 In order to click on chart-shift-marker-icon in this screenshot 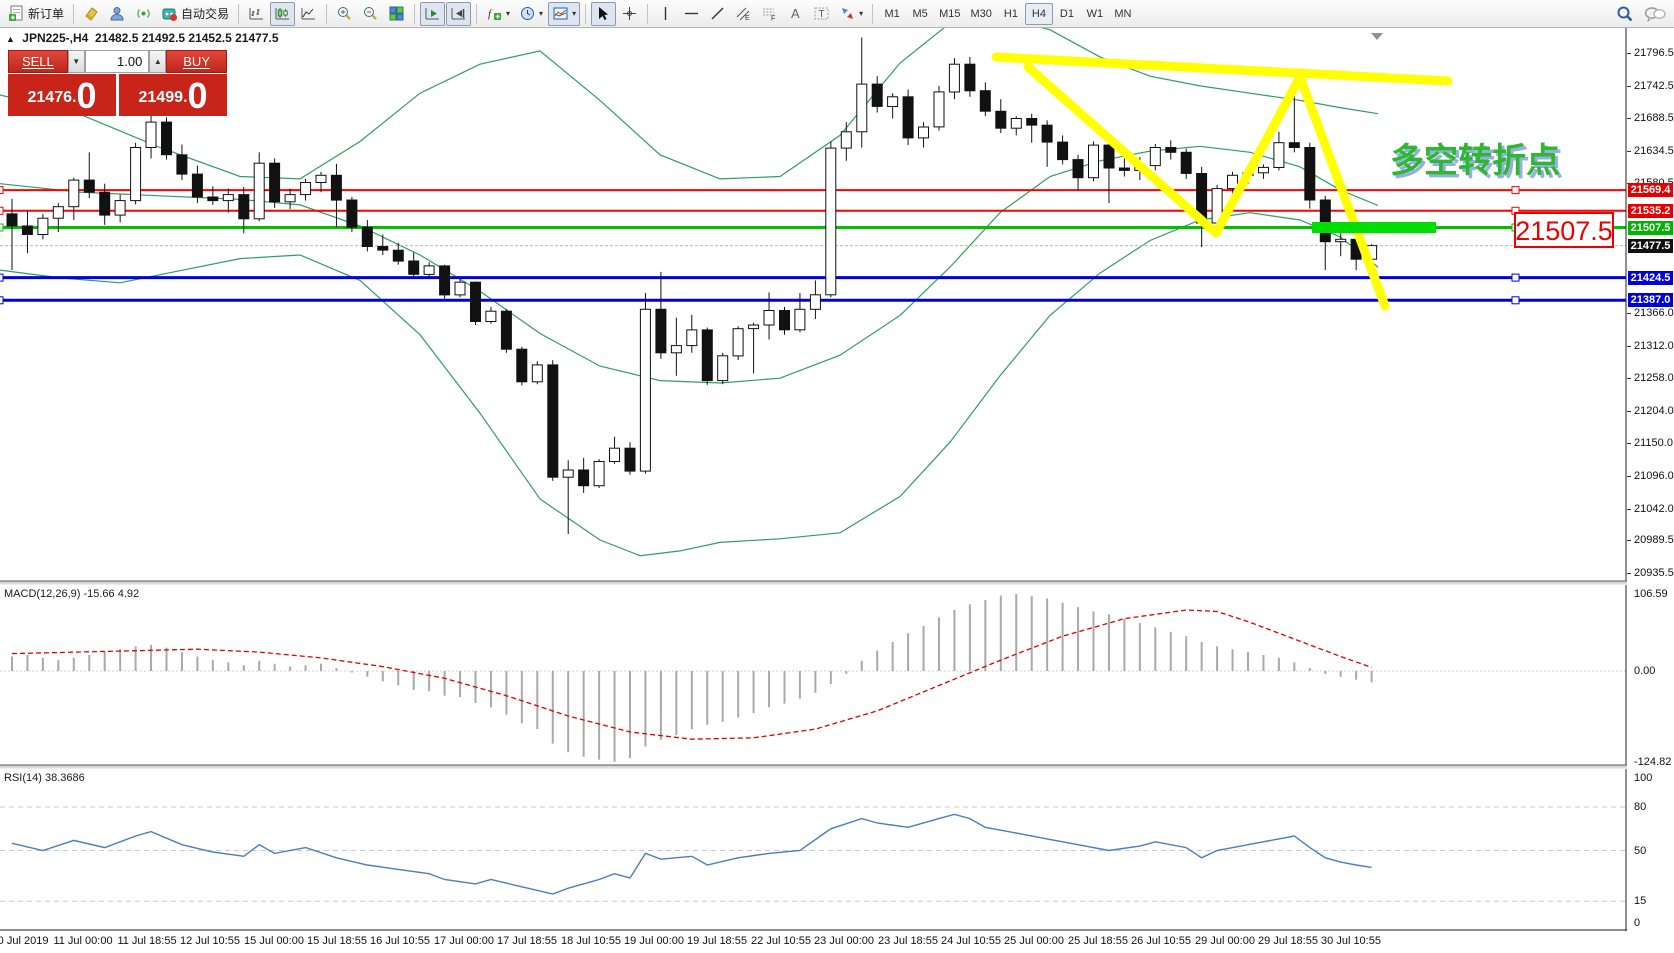, I will do `click(1377, 36)`.